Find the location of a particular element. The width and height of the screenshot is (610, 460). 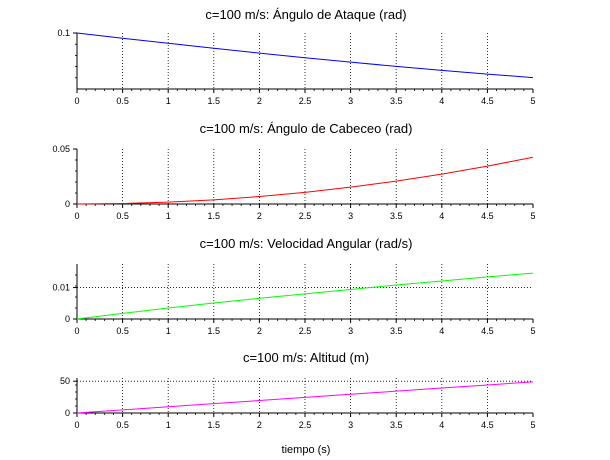

y-tick-label: 50 is located at coordinates (65, 381).